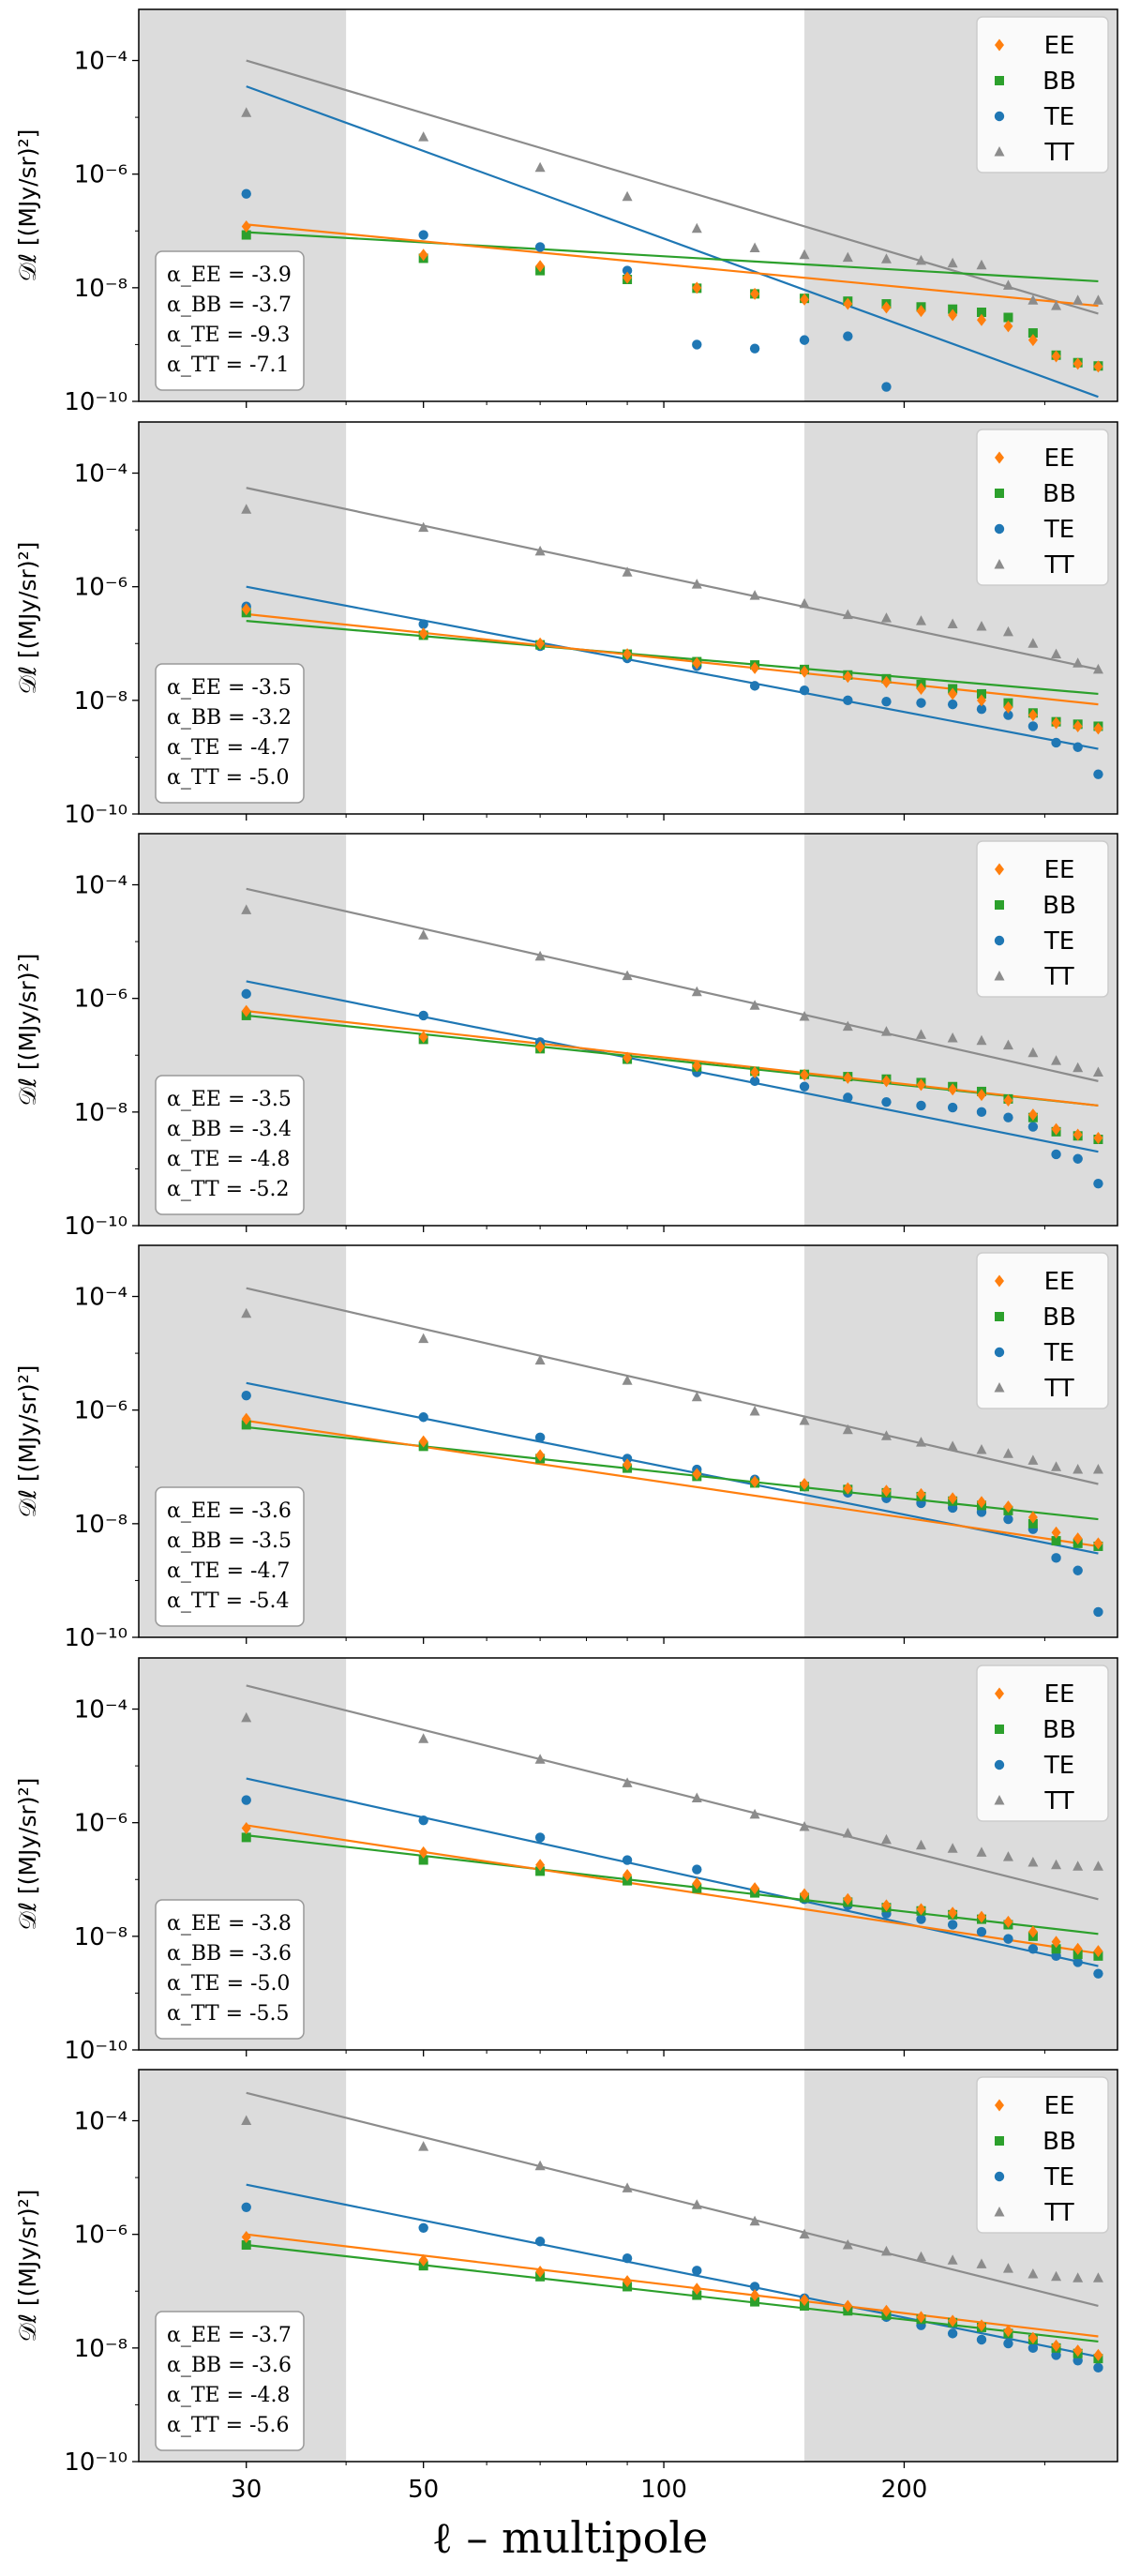 This screenshot has width=1125, height=2576. I want to click on x-axis-label: ℓ – multipole, so click(570, 2537).